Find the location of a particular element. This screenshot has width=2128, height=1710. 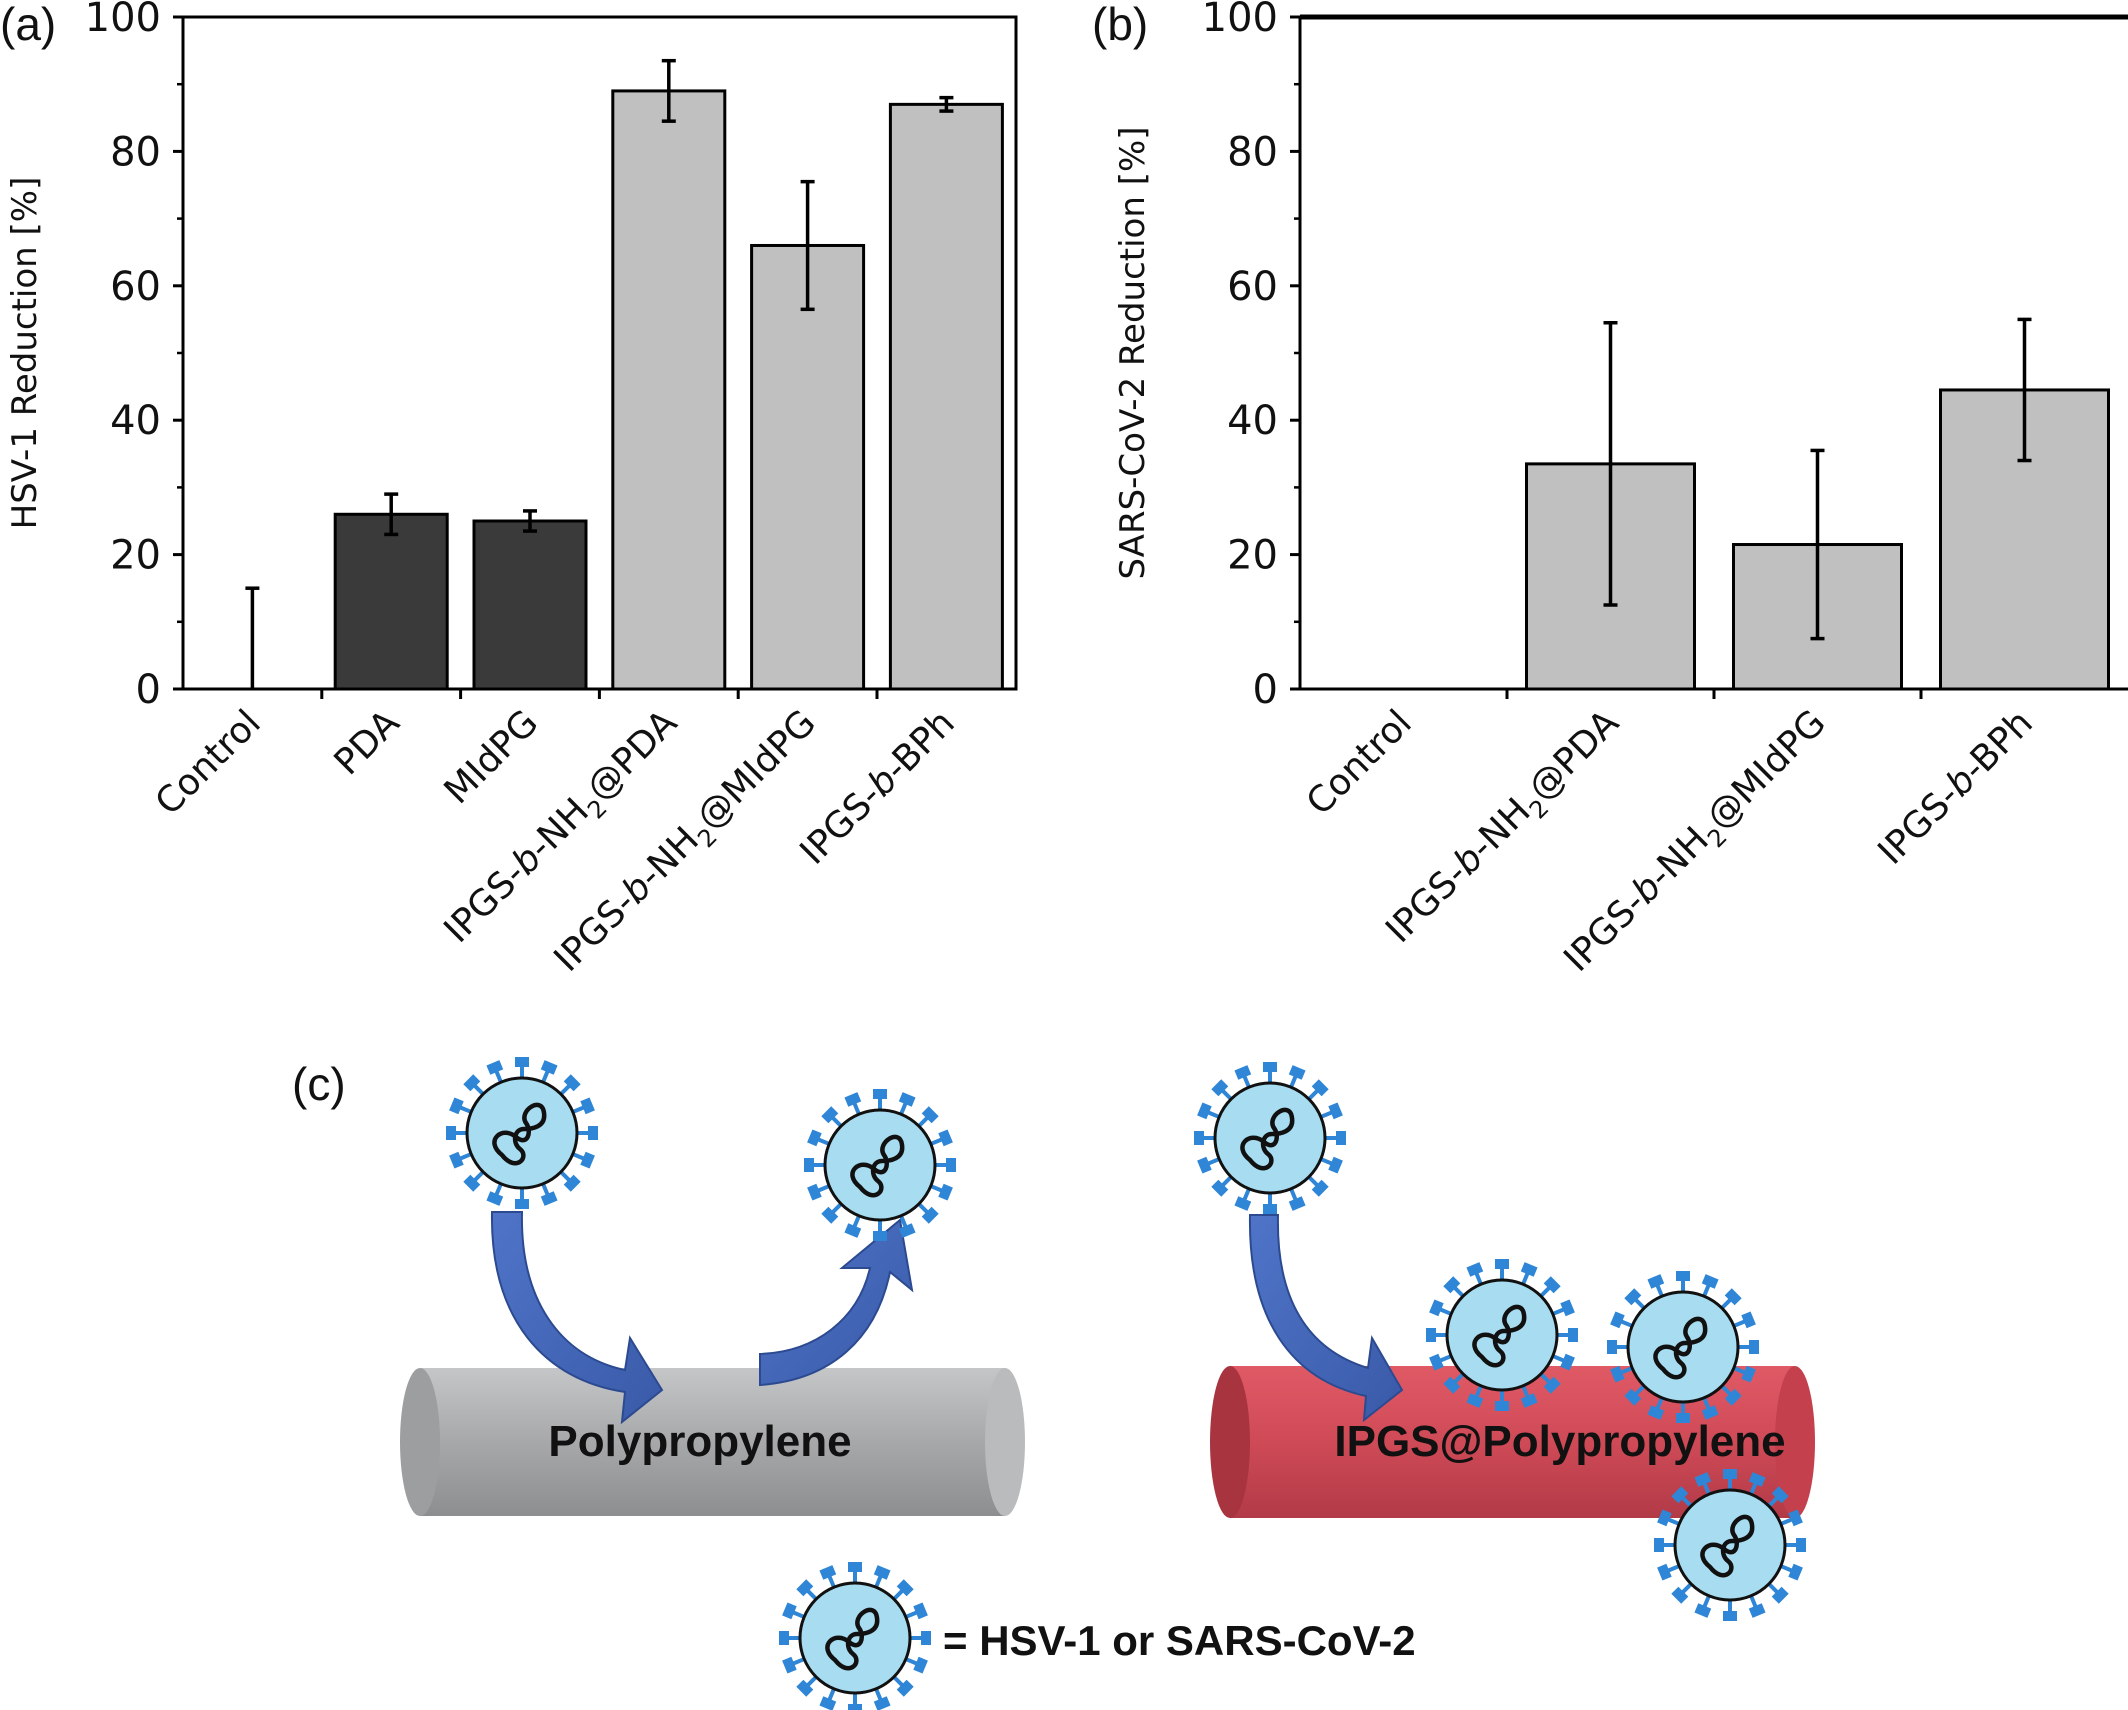

error-bars-a is located at coordinates (599, 373).